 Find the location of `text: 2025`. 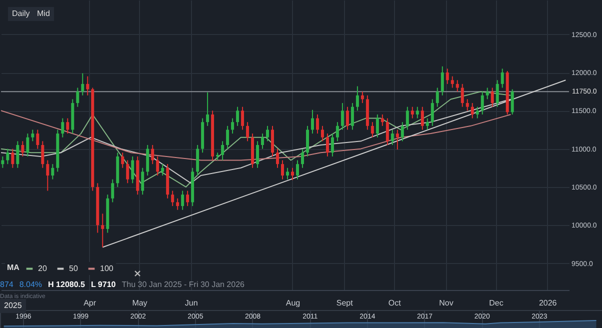

text: 2025 is located at coordinates (13, 306).